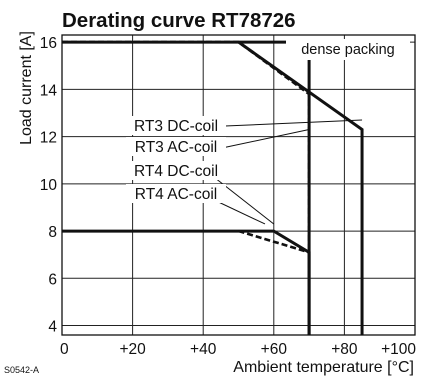 The width and height of the screenshot is (428, 376). What do you see at coordinates (48, 138) in the screenshot?
I see `y-tick-label: 12` at bounding box center [48, 138].